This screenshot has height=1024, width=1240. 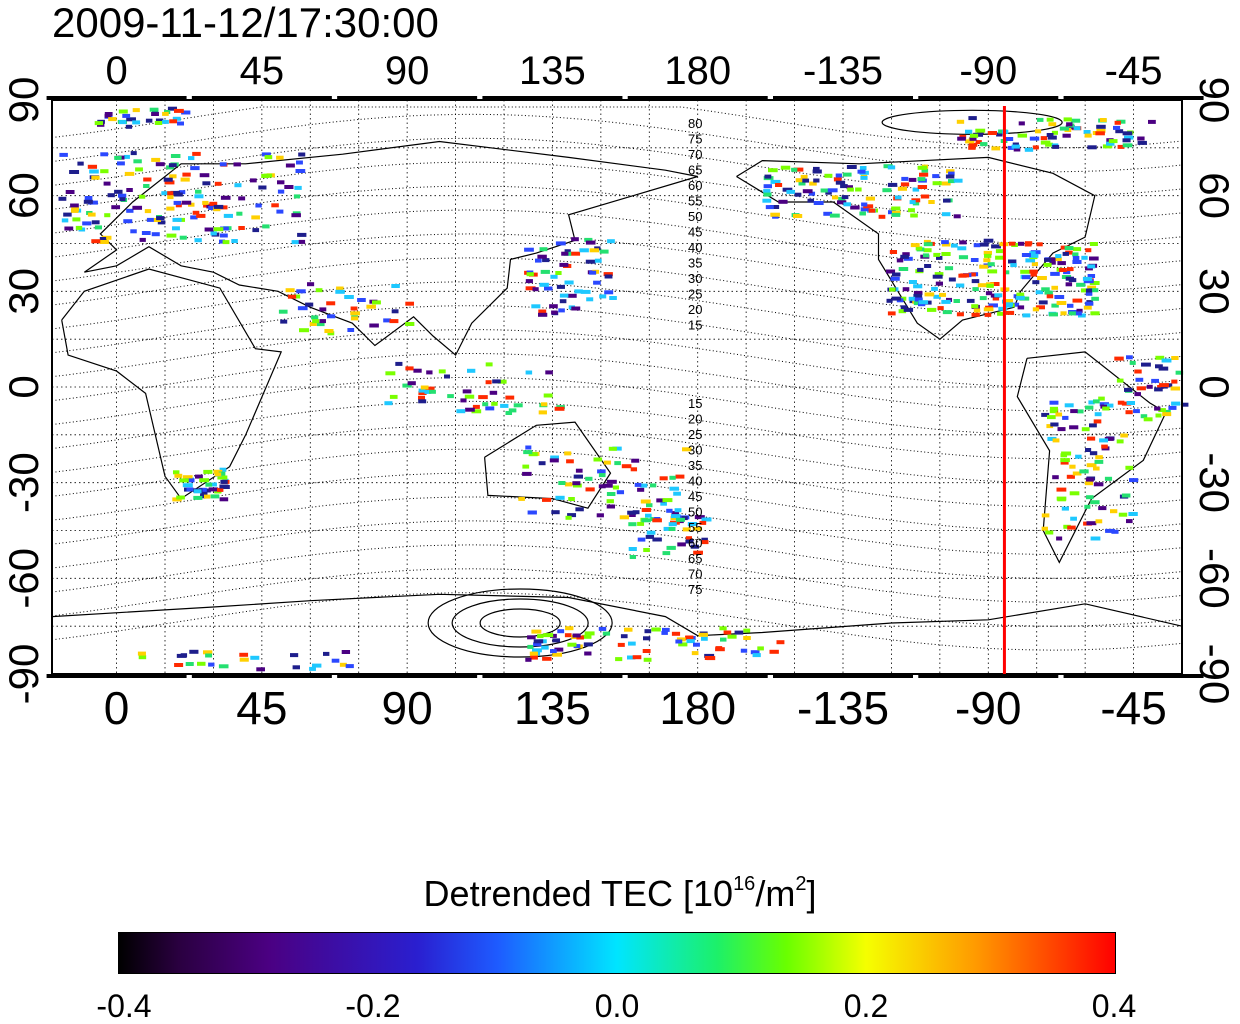 I want to click on y-tick-label-left: 0, so click(x=23, y=386).